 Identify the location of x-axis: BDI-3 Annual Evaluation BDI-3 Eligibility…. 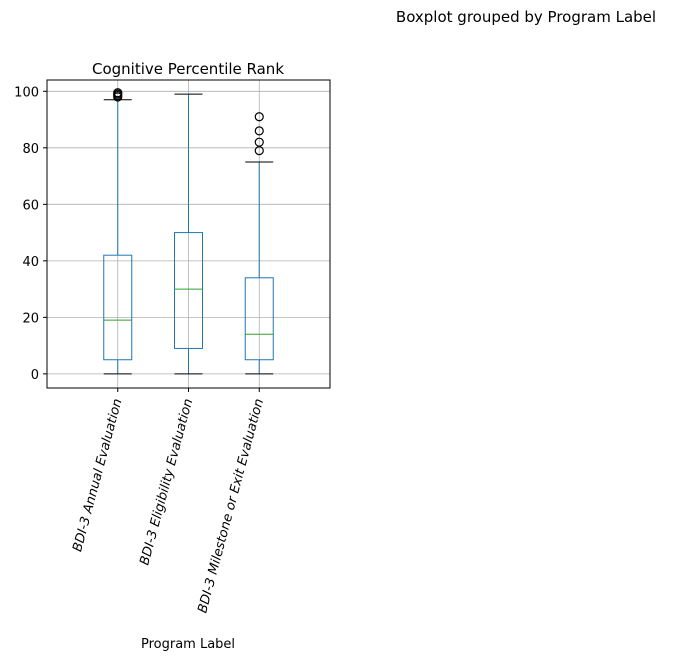
(168, 501).